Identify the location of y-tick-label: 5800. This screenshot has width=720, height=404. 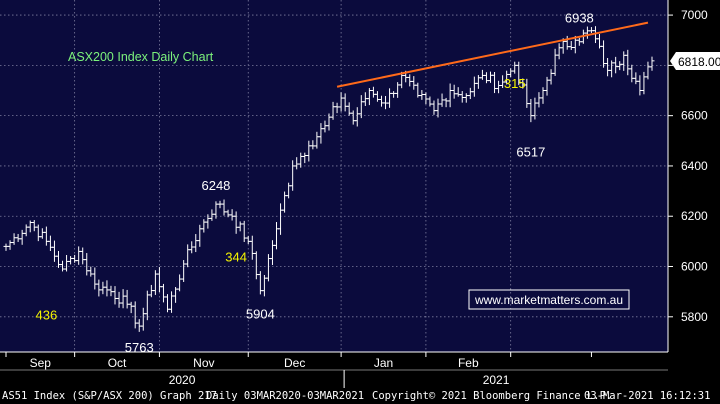
(694, 317).